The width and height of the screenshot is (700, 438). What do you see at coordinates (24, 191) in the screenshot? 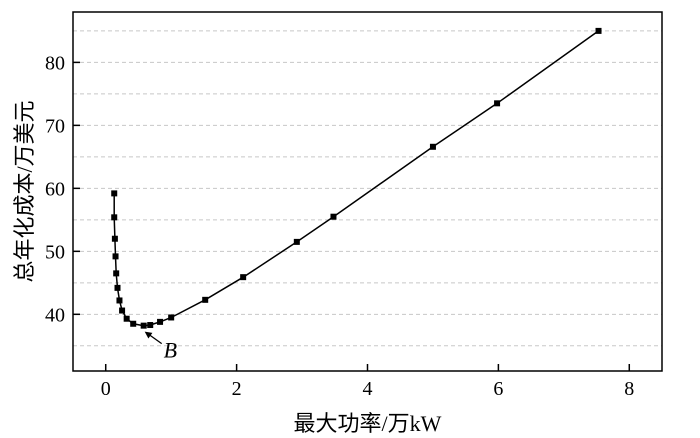
I see `y-axis-title: 总年化成本/万美元` at bounding box center [24, 191].